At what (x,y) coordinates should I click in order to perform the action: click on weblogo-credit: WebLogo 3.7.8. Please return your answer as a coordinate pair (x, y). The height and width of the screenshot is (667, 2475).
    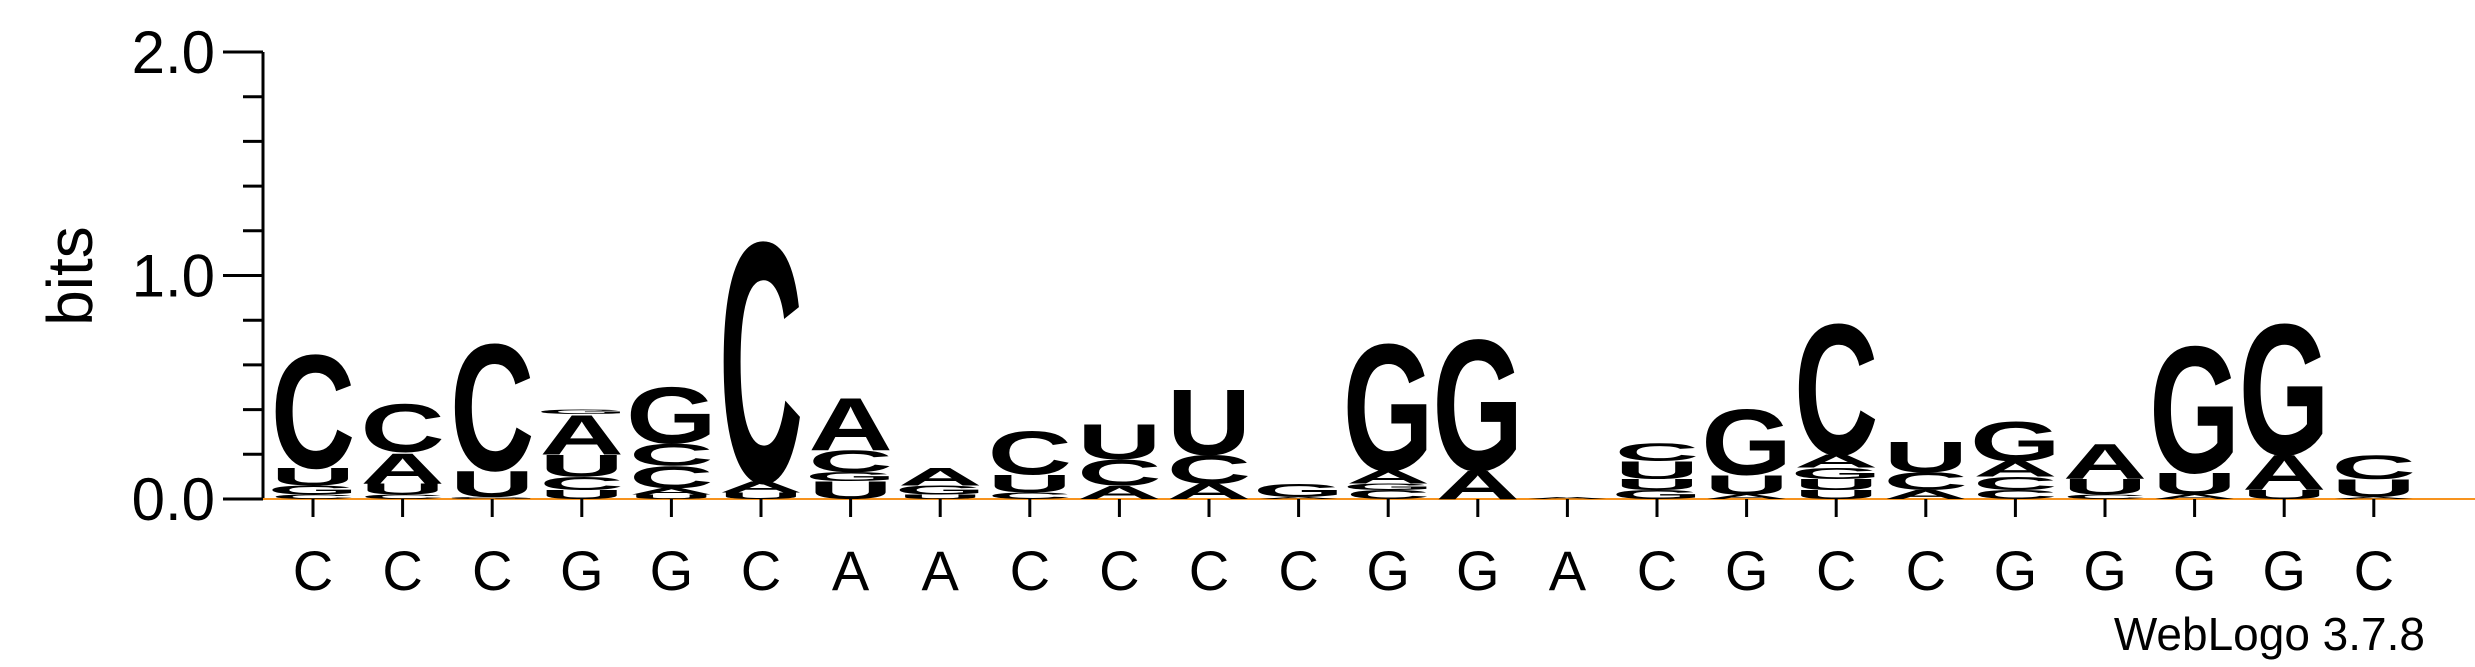
    Looking at the image, I should click on (2269, 634).